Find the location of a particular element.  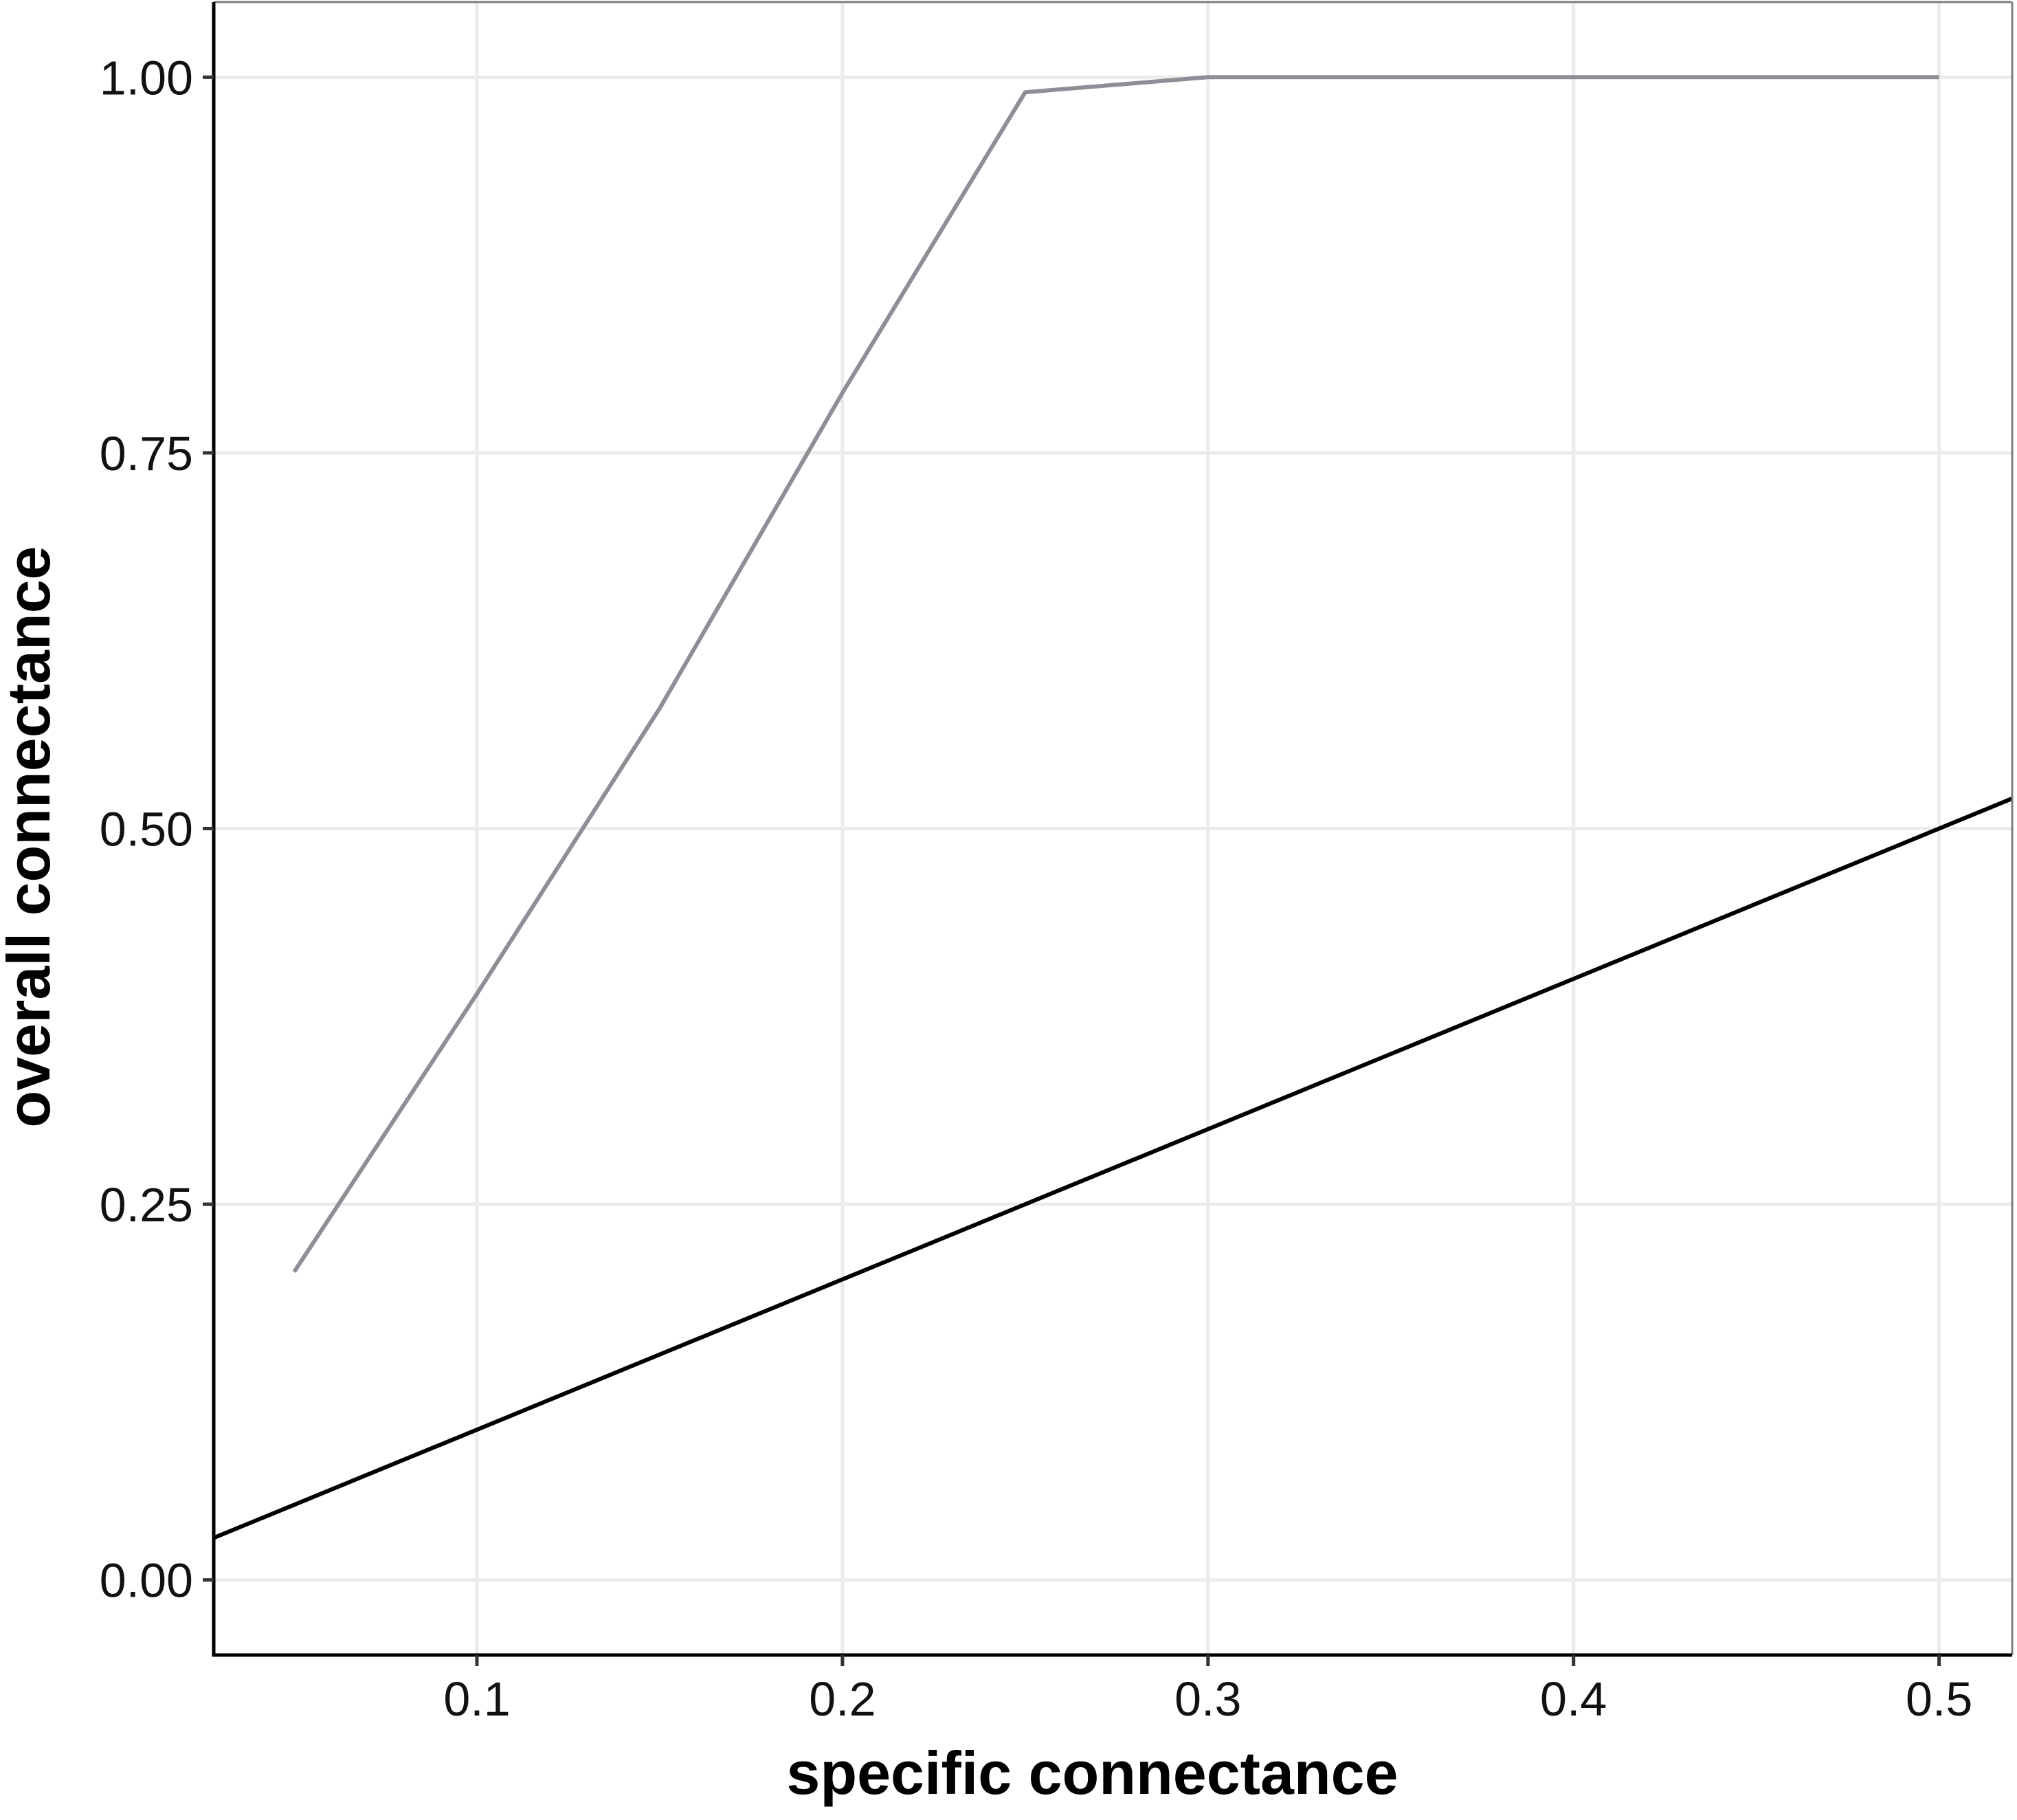

y-tick-label: 1.00 is located at coordinates (146, 77).